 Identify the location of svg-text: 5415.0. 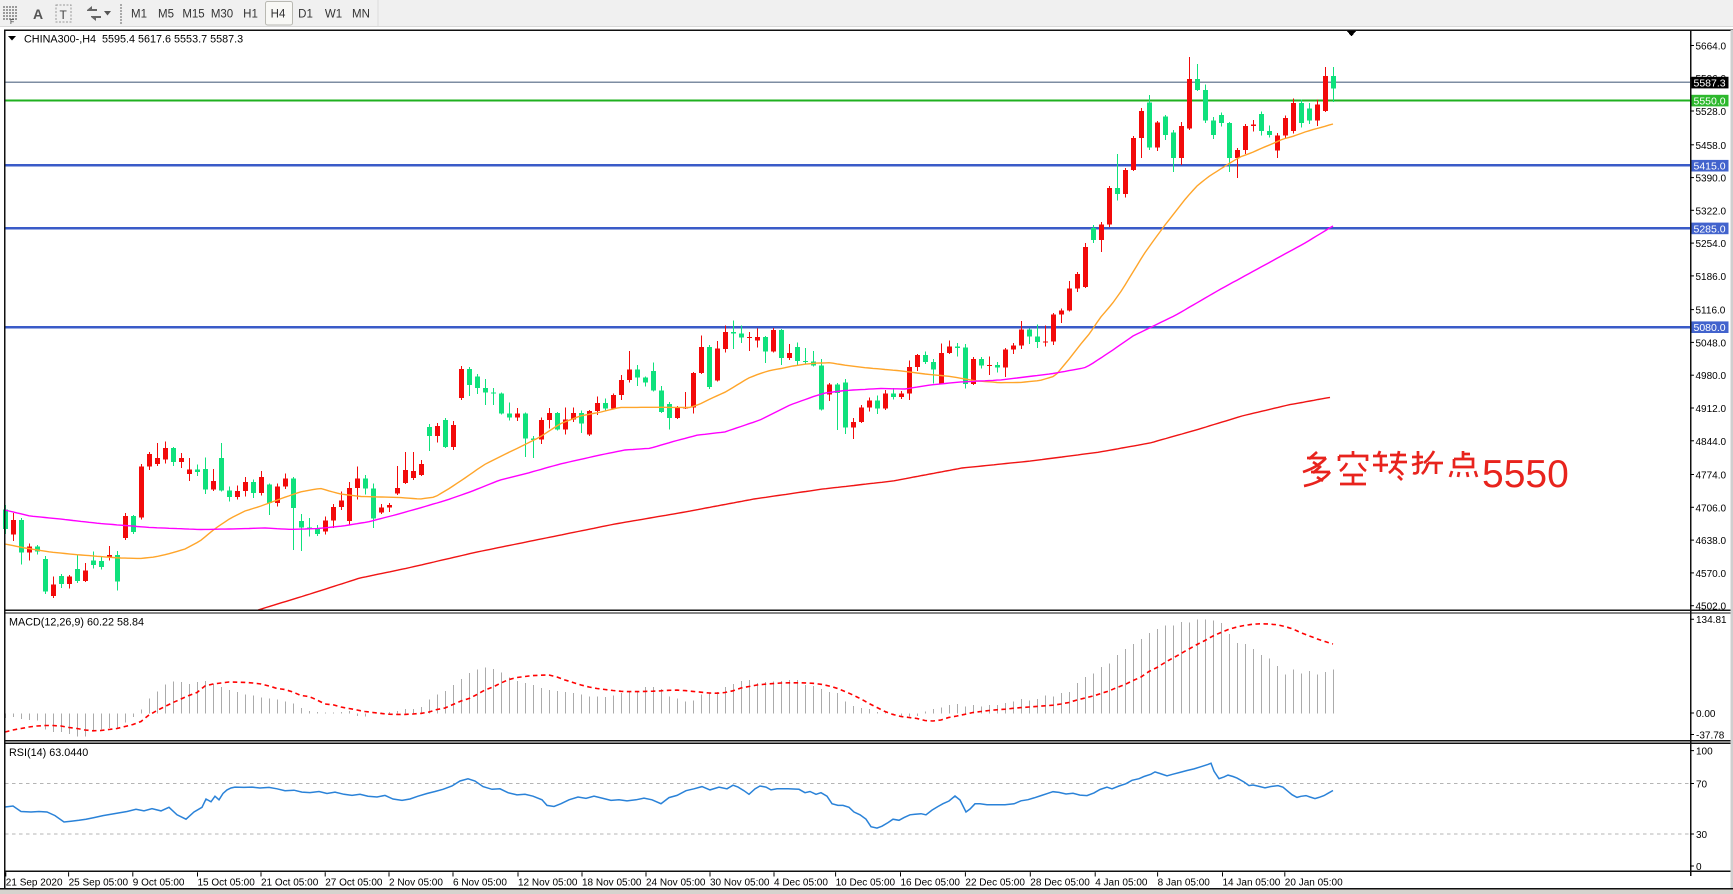
(1710, 167).